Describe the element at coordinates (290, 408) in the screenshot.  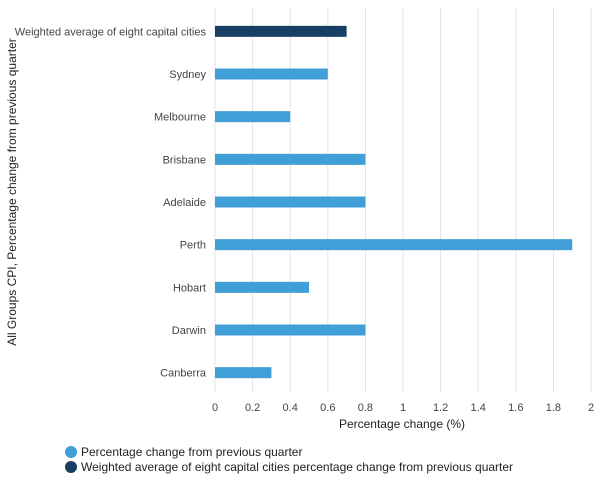
I see `x-tick-label: 0.4` at that location.